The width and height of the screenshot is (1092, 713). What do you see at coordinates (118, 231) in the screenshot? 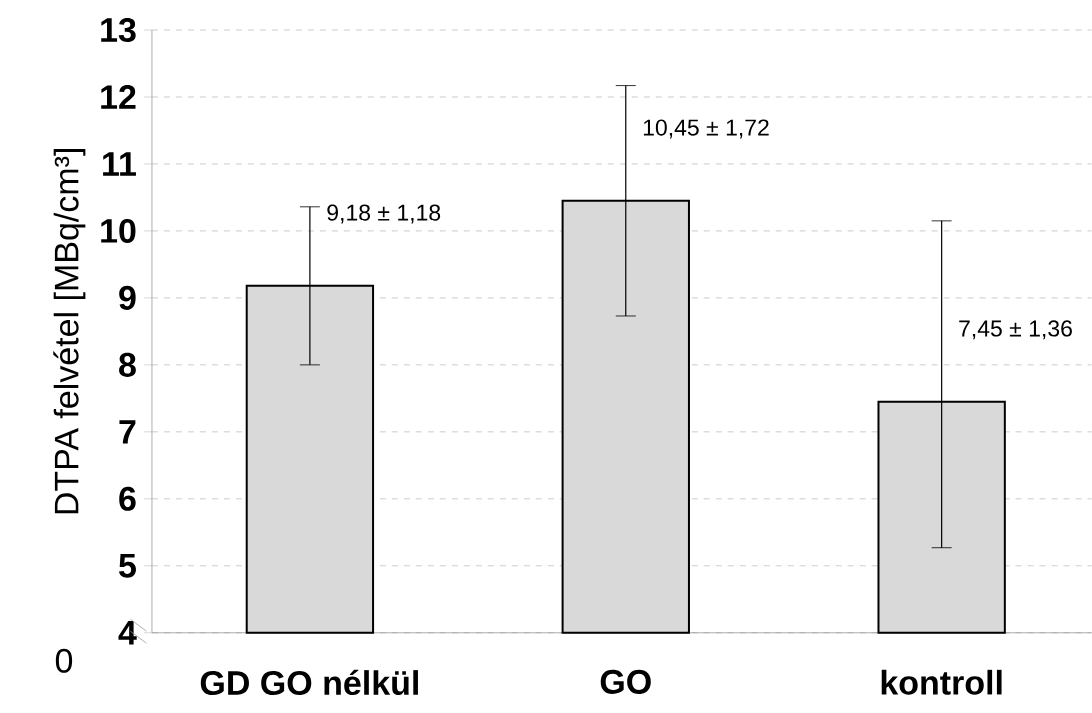
I see `y-tick-label: 10` at bounding box center [118, 231].